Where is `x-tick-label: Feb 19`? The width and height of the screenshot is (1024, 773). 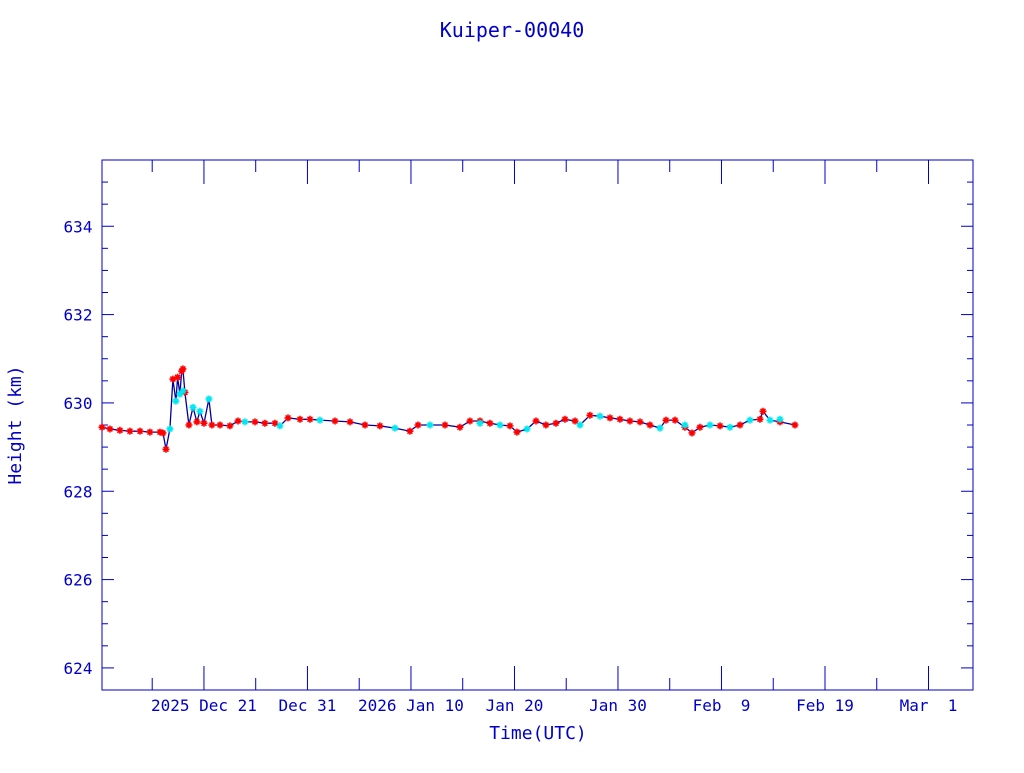
x-tick-label: Feb 19 is located at coordinates (825, 705).